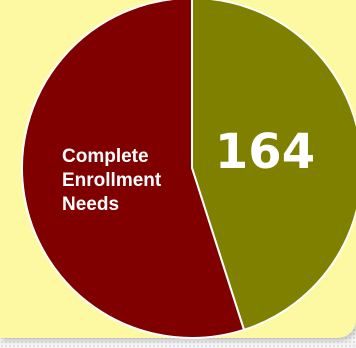  Describe the element at coordinates (90, 204) in the screenshot. I see `slice-label-line-3: Needs` at that location.